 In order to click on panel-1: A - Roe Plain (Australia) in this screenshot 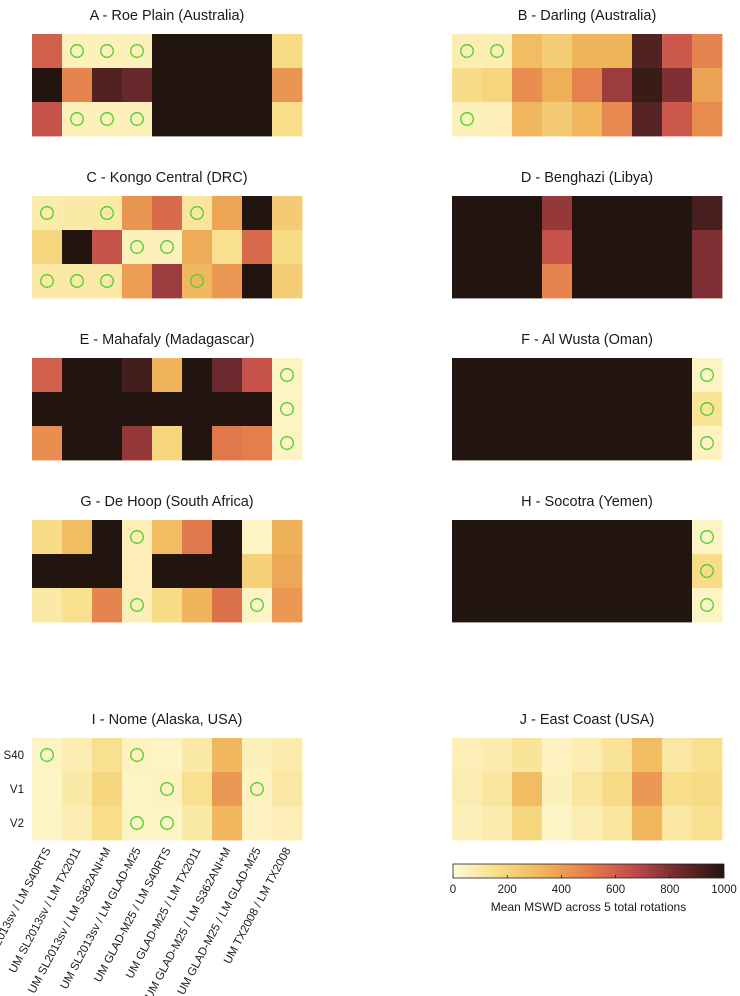, I will do `click(167, 72)`.